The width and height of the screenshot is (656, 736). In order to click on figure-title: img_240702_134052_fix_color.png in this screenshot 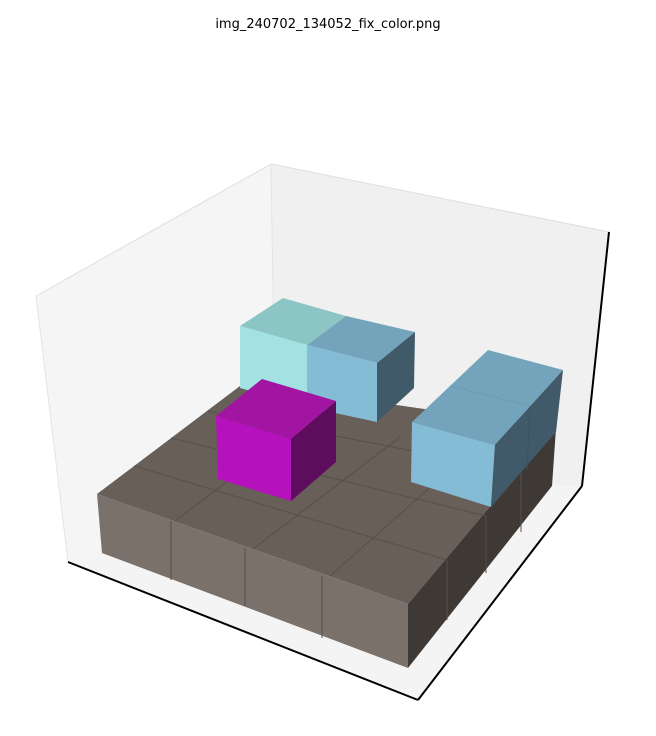, I will do `click(328, 24)`.